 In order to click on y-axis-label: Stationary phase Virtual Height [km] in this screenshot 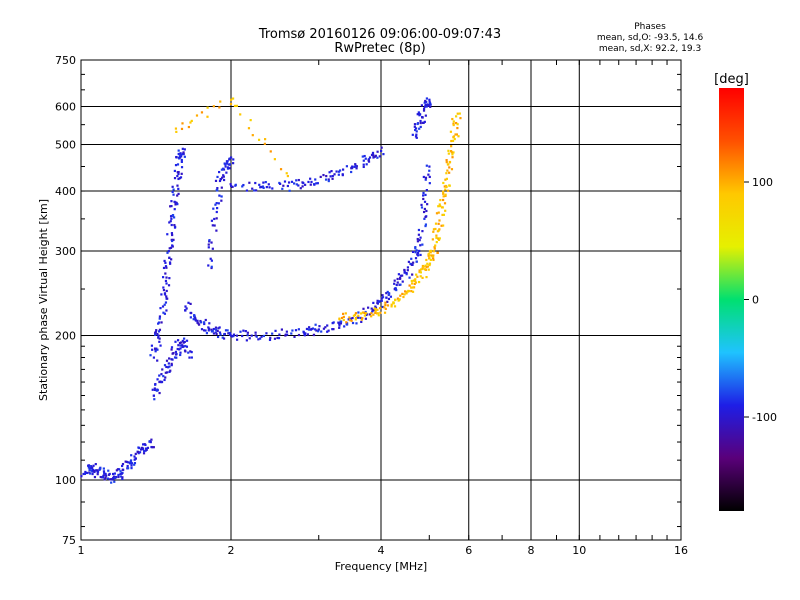, I will do `click(43, 300)`.